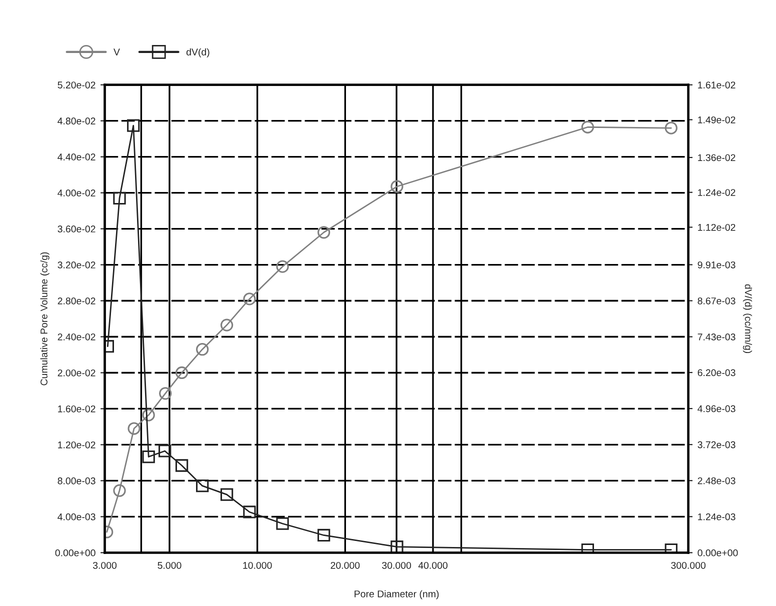 This screenshot has width=776, height=606. What do you see at coordinates (718, 552) in the screenshot?
I see `y2-tick-label: 0.00e+00` at bounding box center [718, 552].